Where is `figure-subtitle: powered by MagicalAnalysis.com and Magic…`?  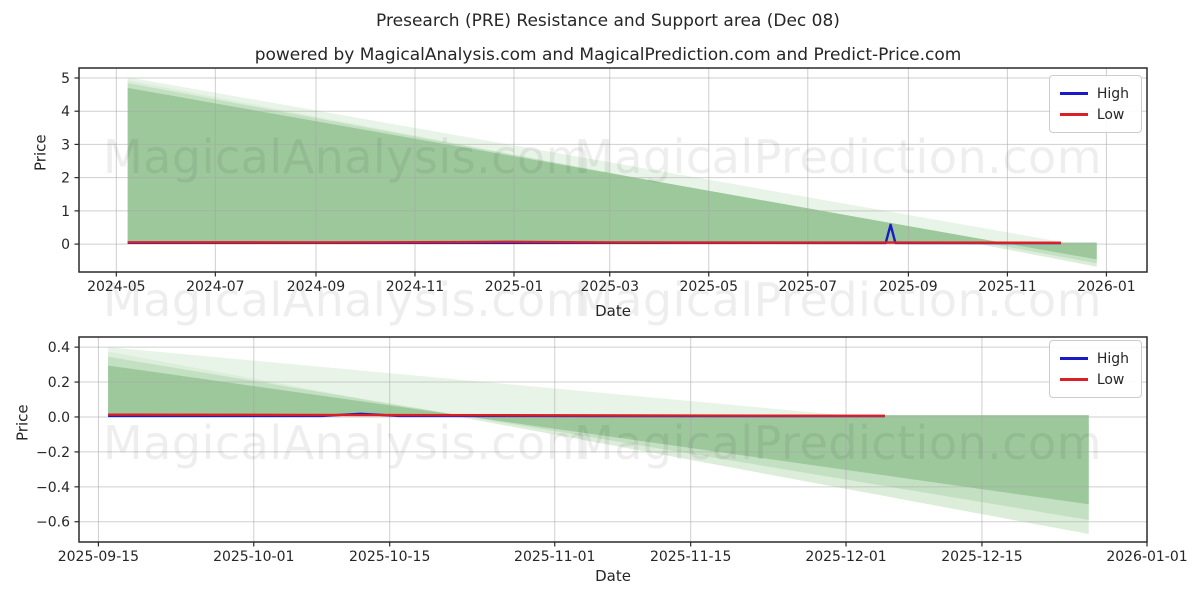 figure-subtitle: powered by MagicalAnalysis.com and Magic… is located at coordinates (608, 55).